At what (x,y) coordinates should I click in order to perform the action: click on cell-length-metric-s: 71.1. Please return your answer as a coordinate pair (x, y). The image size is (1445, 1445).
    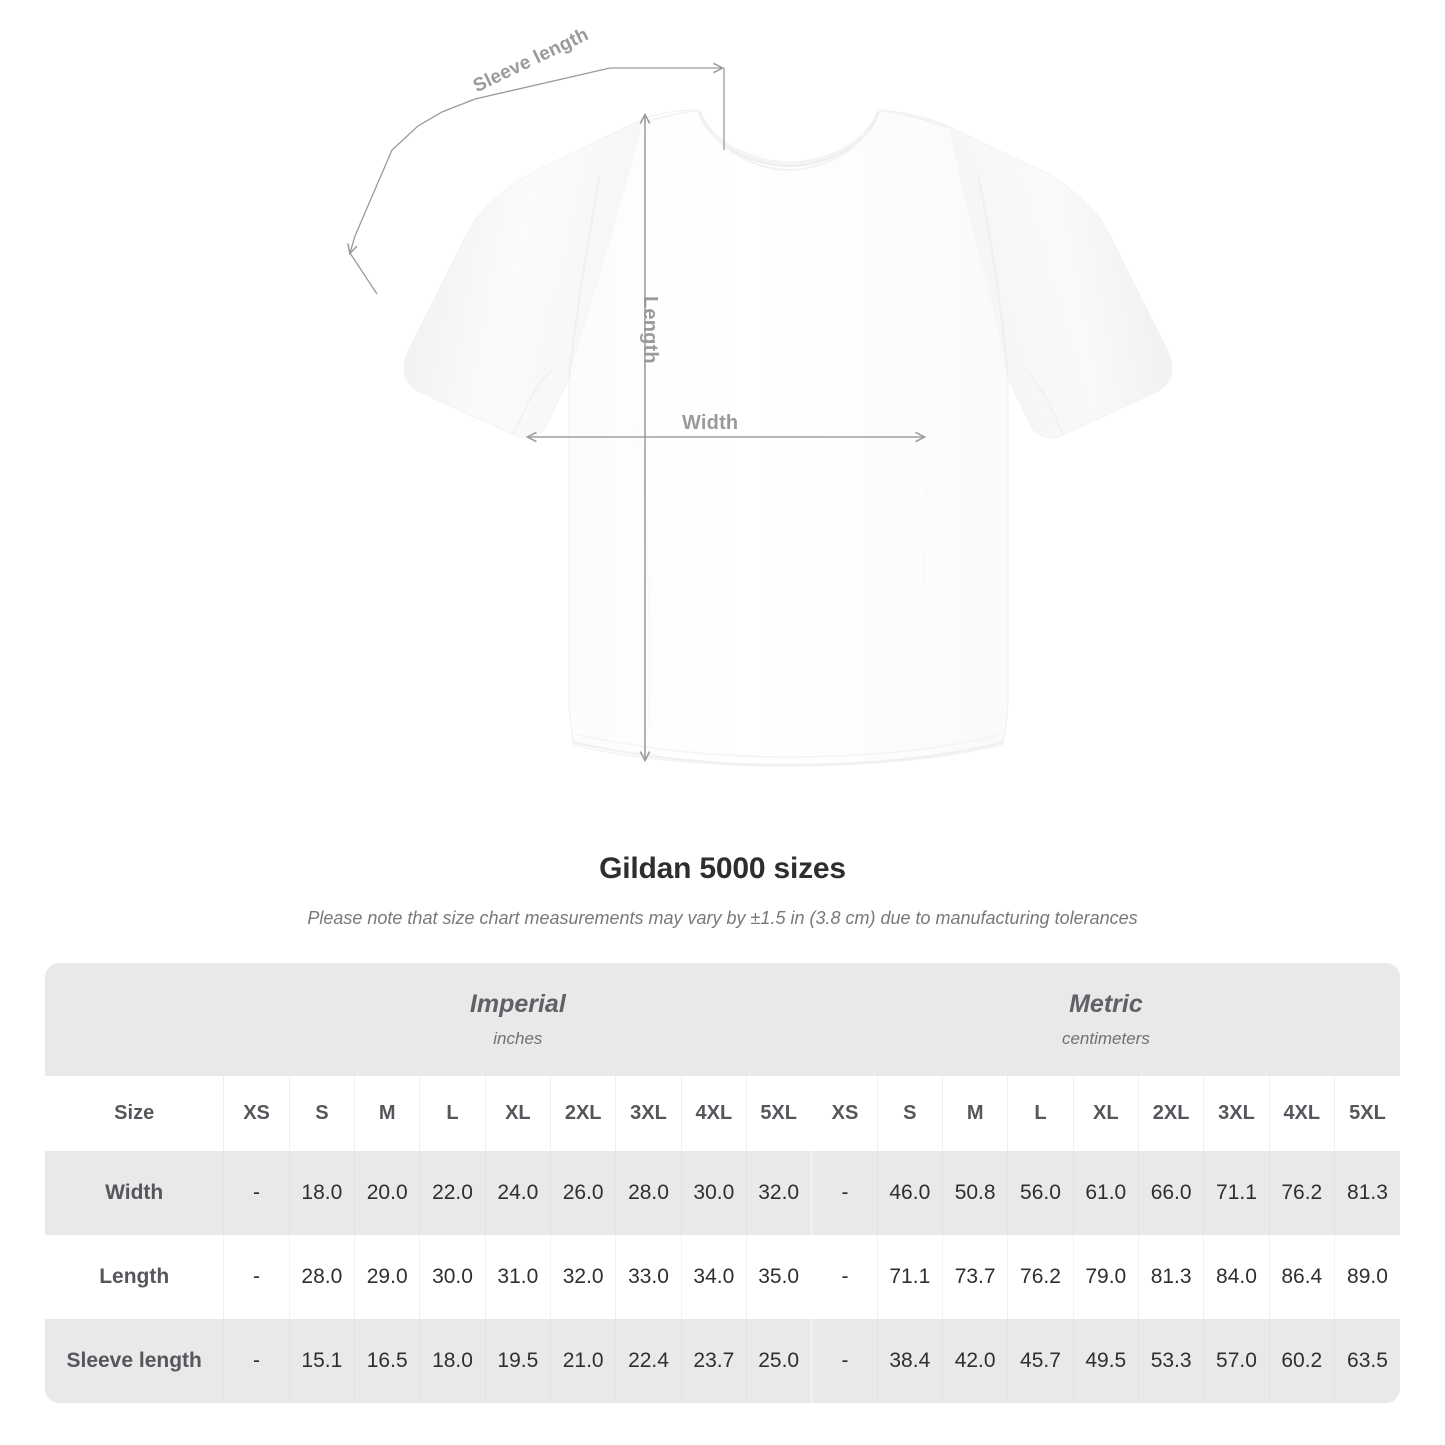
    Looking at the image, I should click on (910, 1277).